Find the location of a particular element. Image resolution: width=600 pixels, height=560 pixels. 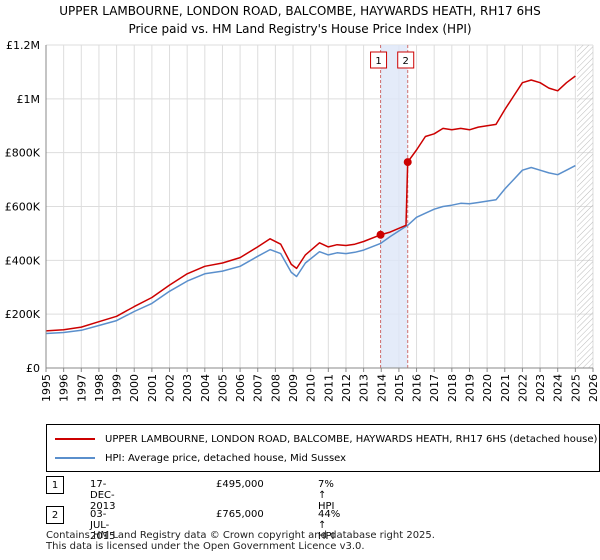

sale-period-band is located at coordinates (394, 206).